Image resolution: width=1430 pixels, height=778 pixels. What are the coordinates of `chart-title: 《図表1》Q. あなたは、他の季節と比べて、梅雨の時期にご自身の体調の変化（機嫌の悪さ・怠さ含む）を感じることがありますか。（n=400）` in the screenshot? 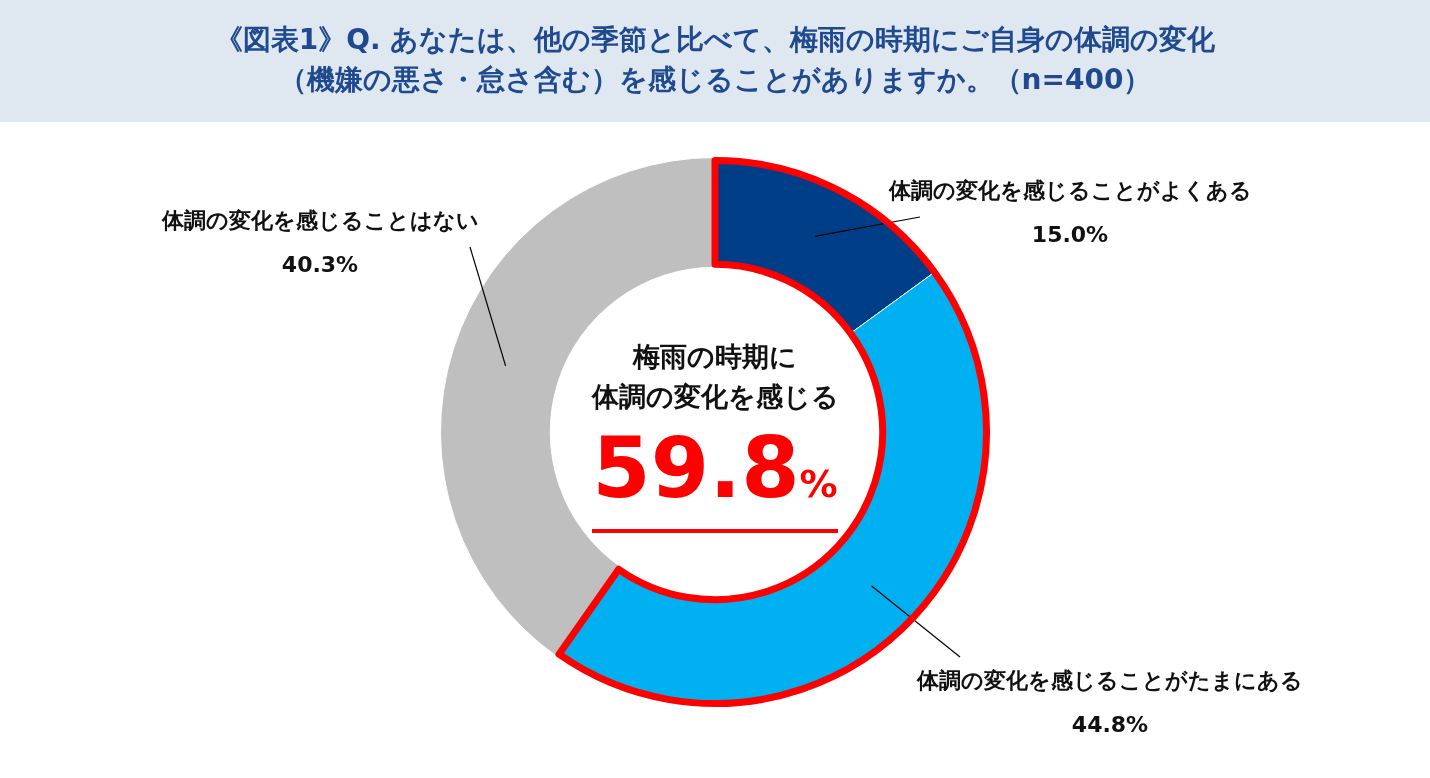 It's located at (715, 60).